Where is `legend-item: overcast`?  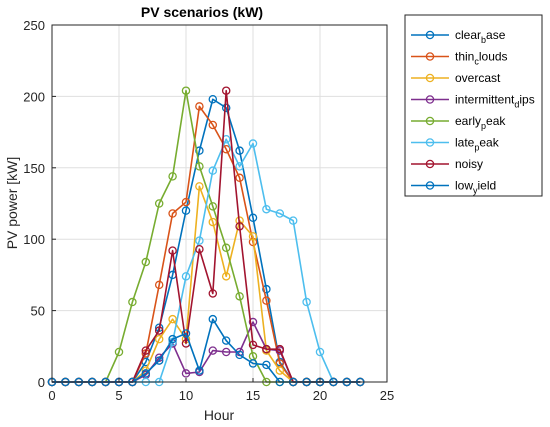 legend-item: overcast is located at coordinates (456, 78).